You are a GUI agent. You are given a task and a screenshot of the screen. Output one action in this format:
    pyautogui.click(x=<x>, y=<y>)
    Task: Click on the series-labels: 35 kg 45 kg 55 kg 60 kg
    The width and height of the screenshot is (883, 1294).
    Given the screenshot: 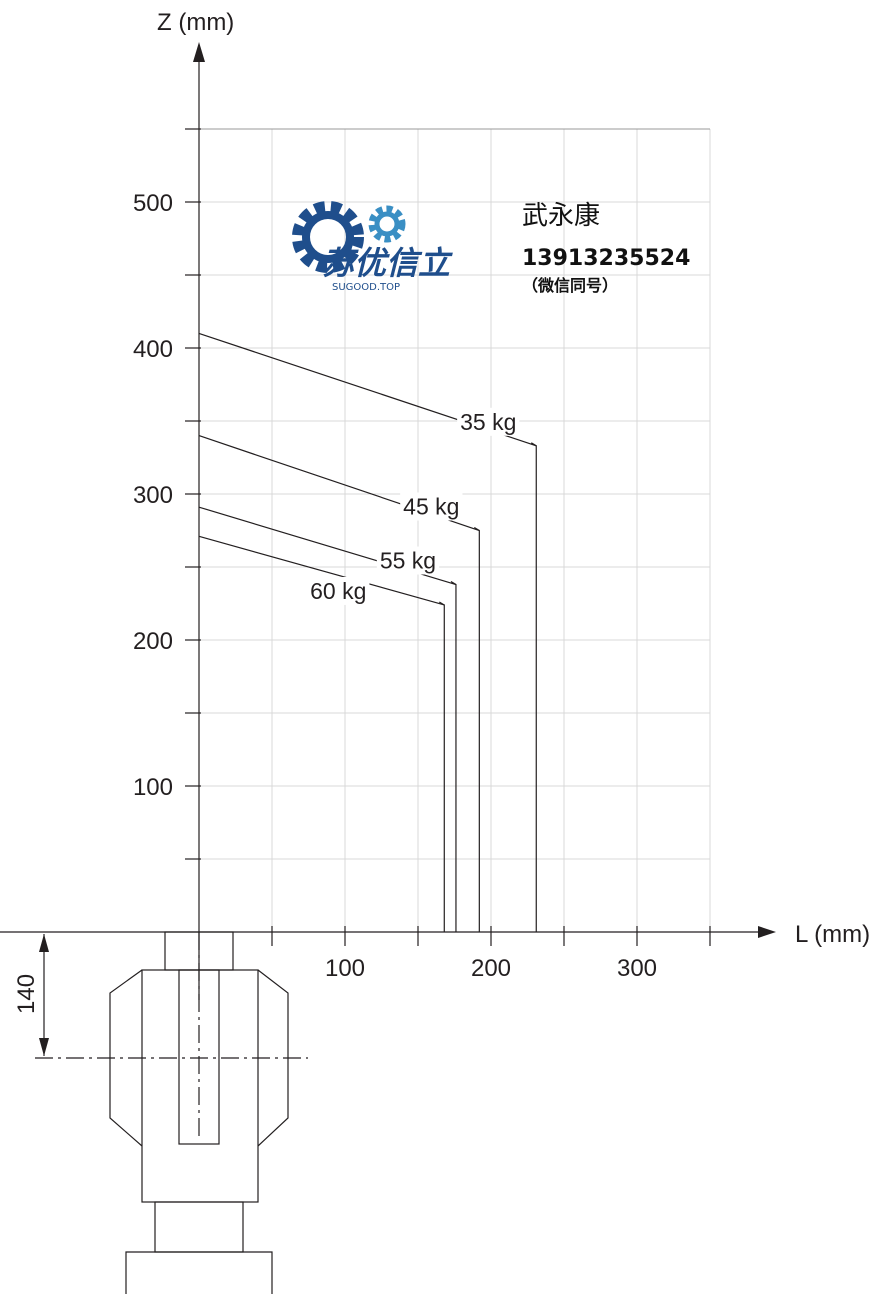 What is the action you would take?
    pyautogui.click(x=413, y=506)
    